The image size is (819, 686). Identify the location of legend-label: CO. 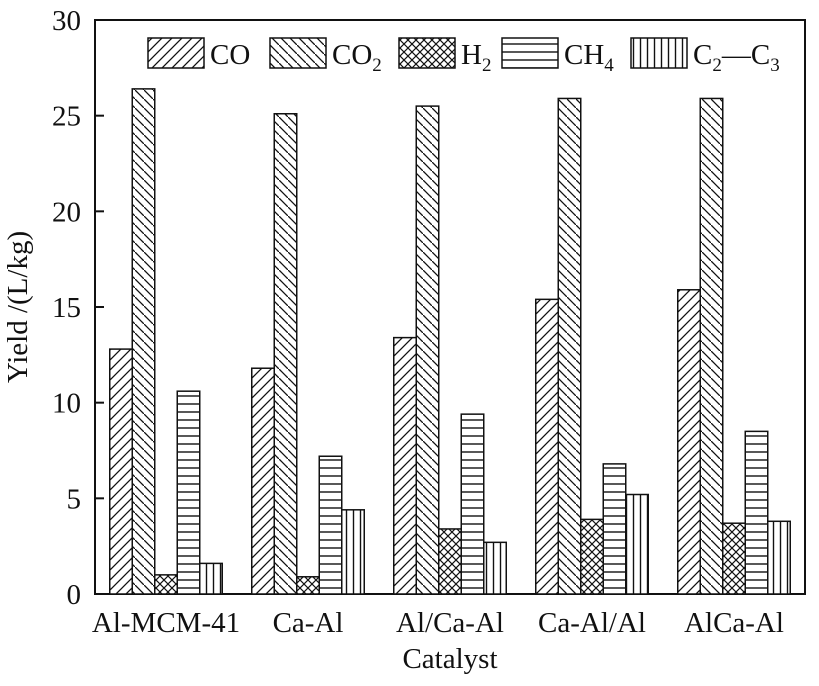
(230, 55).